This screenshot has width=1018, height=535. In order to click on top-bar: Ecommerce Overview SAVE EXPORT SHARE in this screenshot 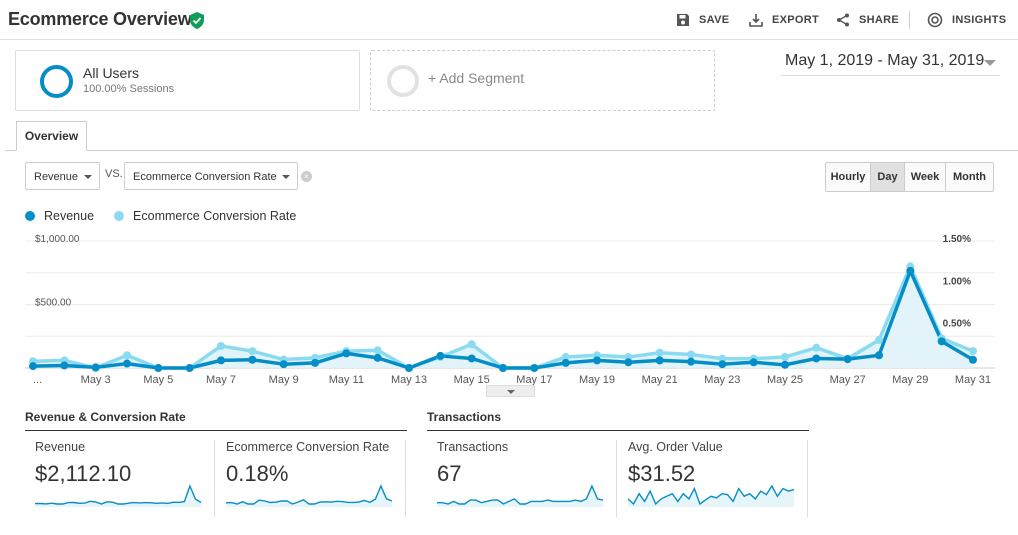, I will do `click(509, 20)`.